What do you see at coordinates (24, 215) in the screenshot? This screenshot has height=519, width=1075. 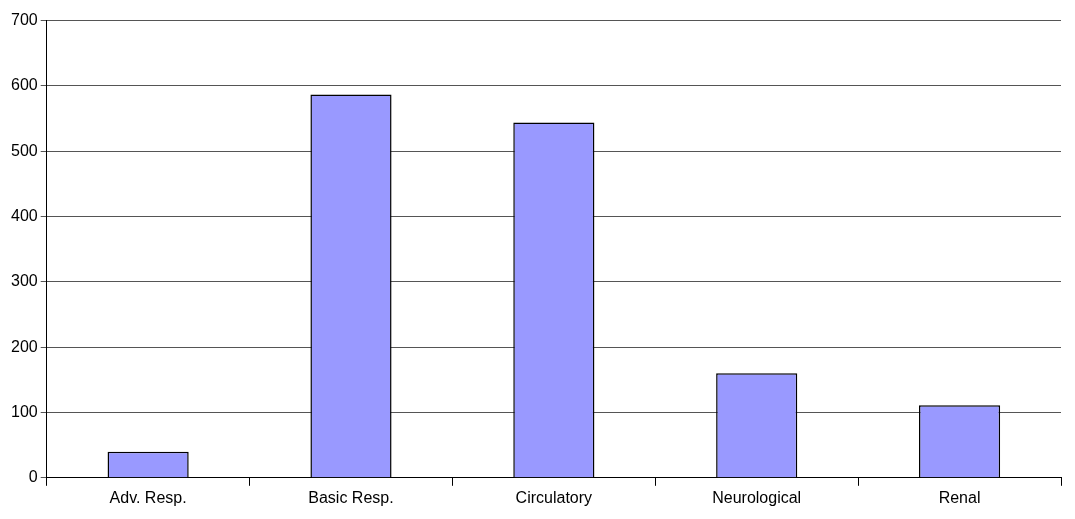 I see `y-tick-label: 400` at bounding box center [24, 215].